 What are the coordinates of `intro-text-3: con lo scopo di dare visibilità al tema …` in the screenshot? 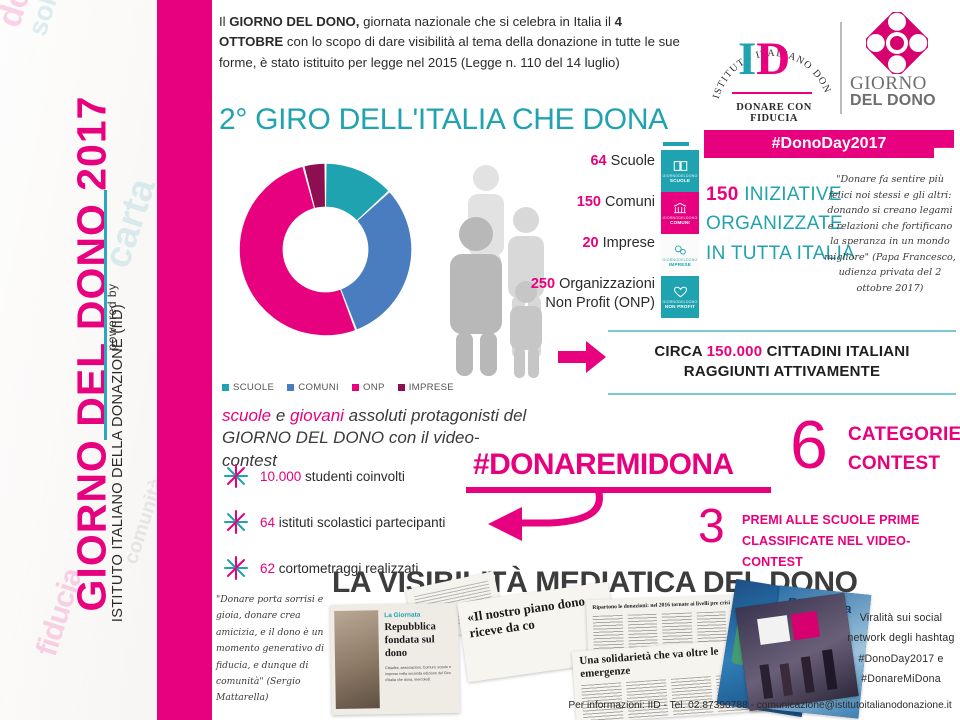 It's located at (449, 52).